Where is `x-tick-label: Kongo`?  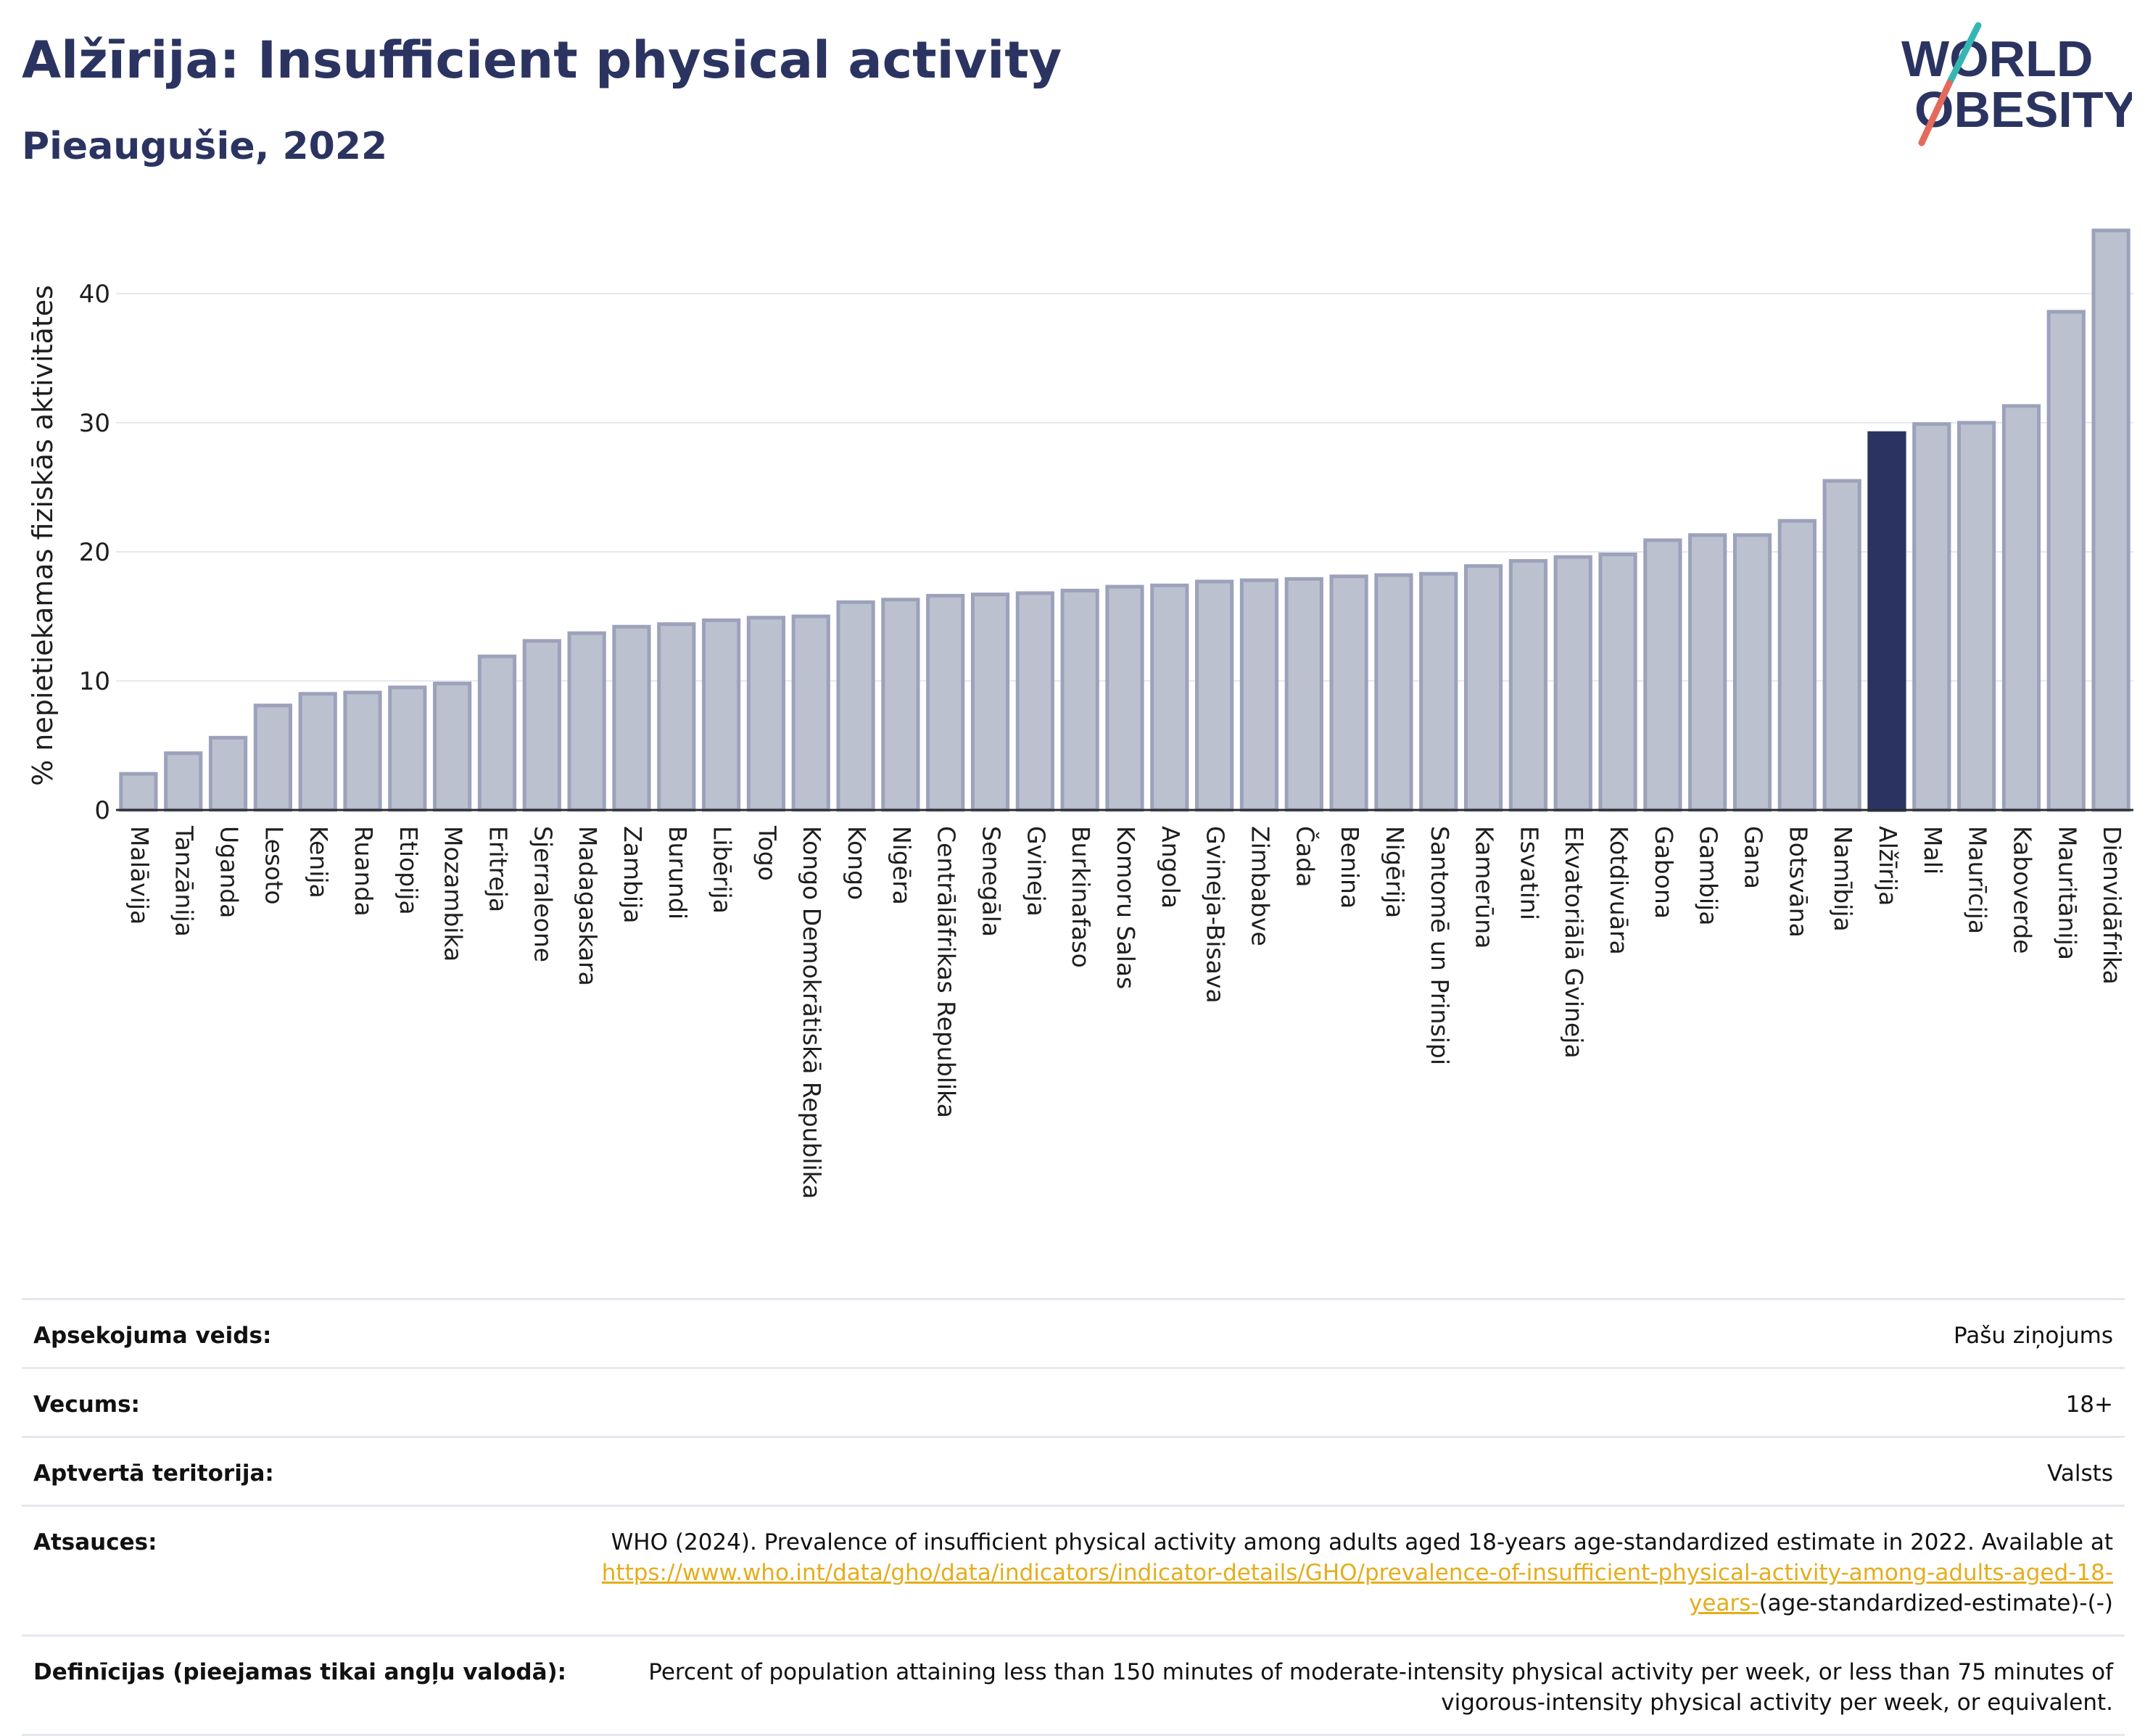
x-tick-label: Kongo is located at coordinates (857, 863).